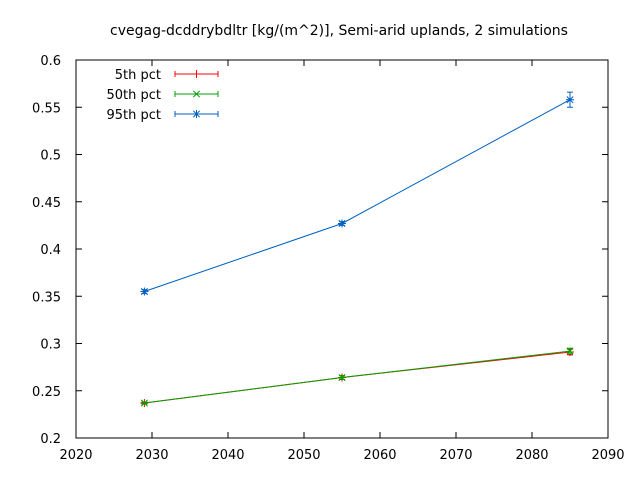 The height and width of the screenshot is (480, 640). I want to click on series-50th-pct, so click(357, 377).